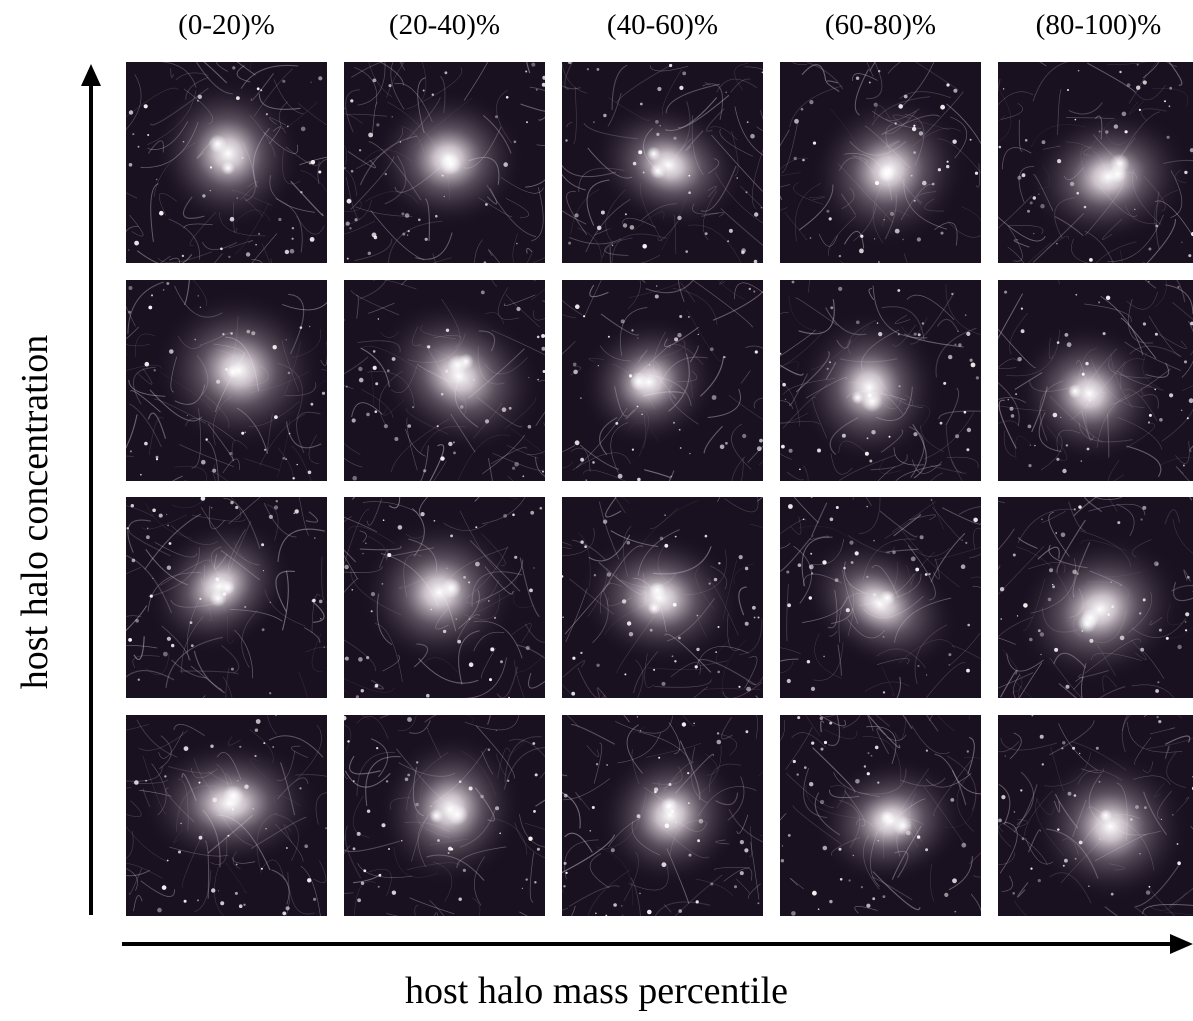 The image size is (1193, 1021). What do you see at coordinates (35, 512) in the screenshot?
I see `y-axis-title: host halo concentration` at bounding box center [35, 512].